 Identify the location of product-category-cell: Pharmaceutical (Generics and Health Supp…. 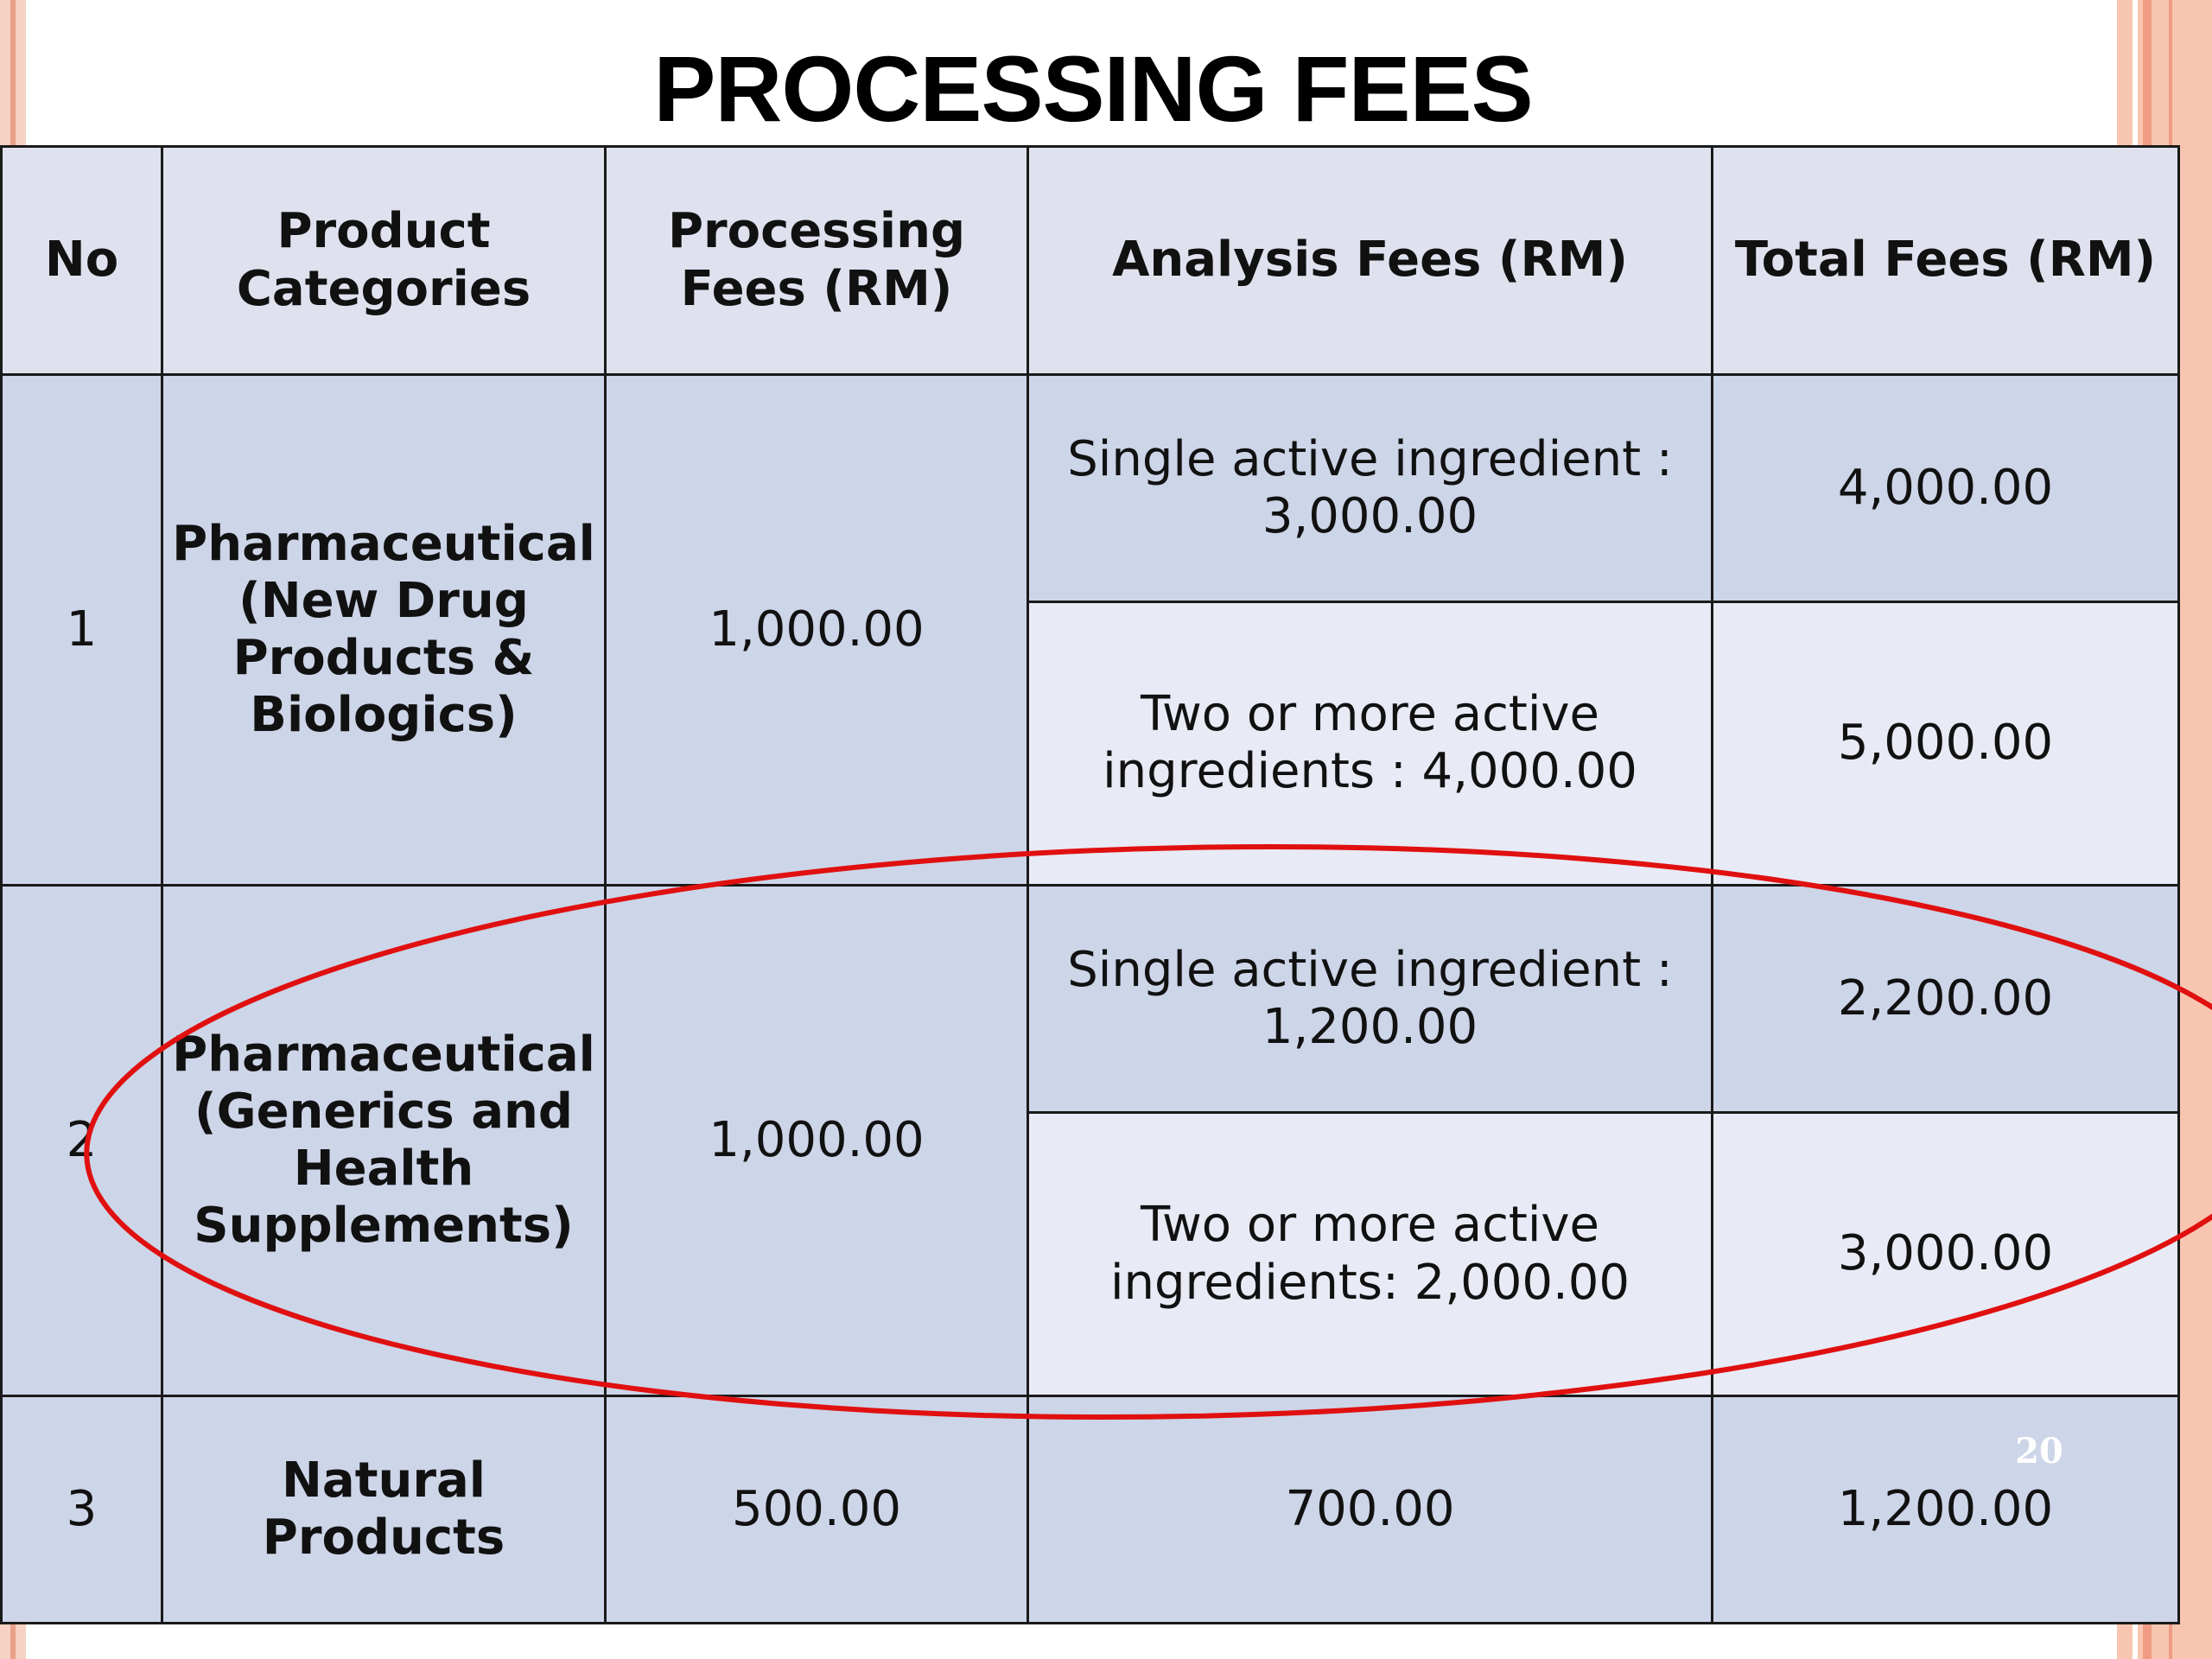
(384, 1141).